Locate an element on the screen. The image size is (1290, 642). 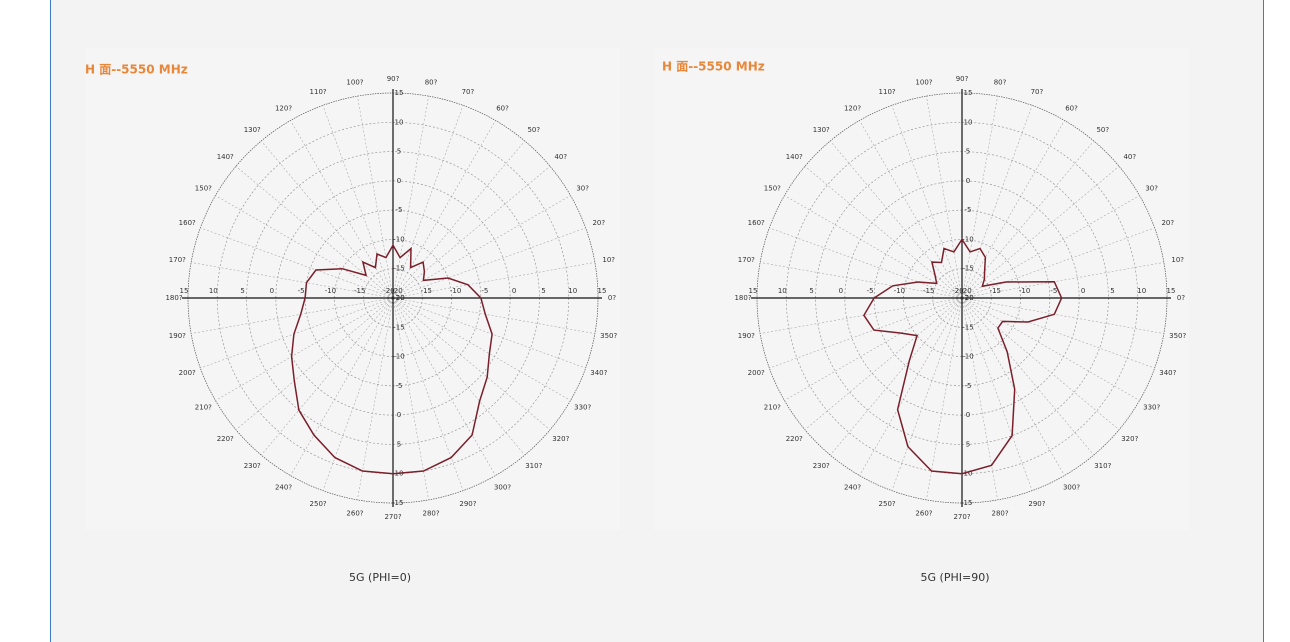
angle-label: 170? is located at coordinates (177, 260).